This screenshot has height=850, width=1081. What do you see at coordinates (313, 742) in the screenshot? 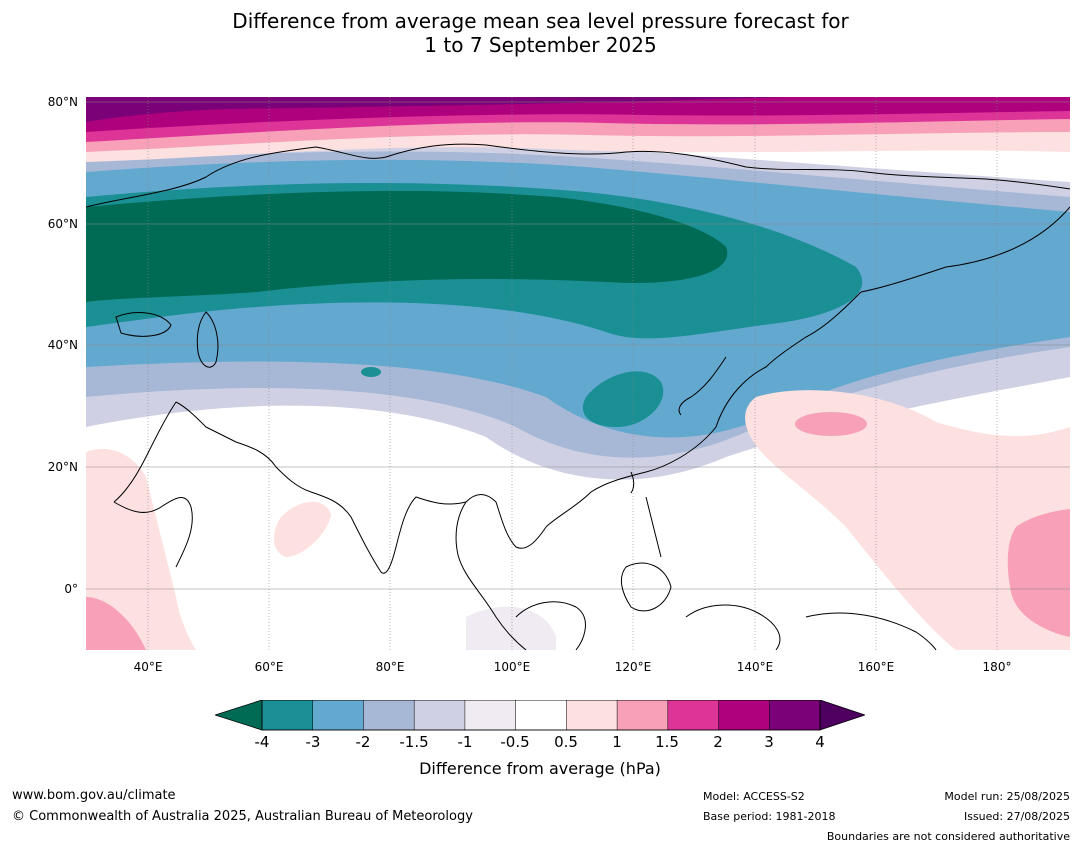
I see `colorbar-label: -3` at bounding box center [313, 742].